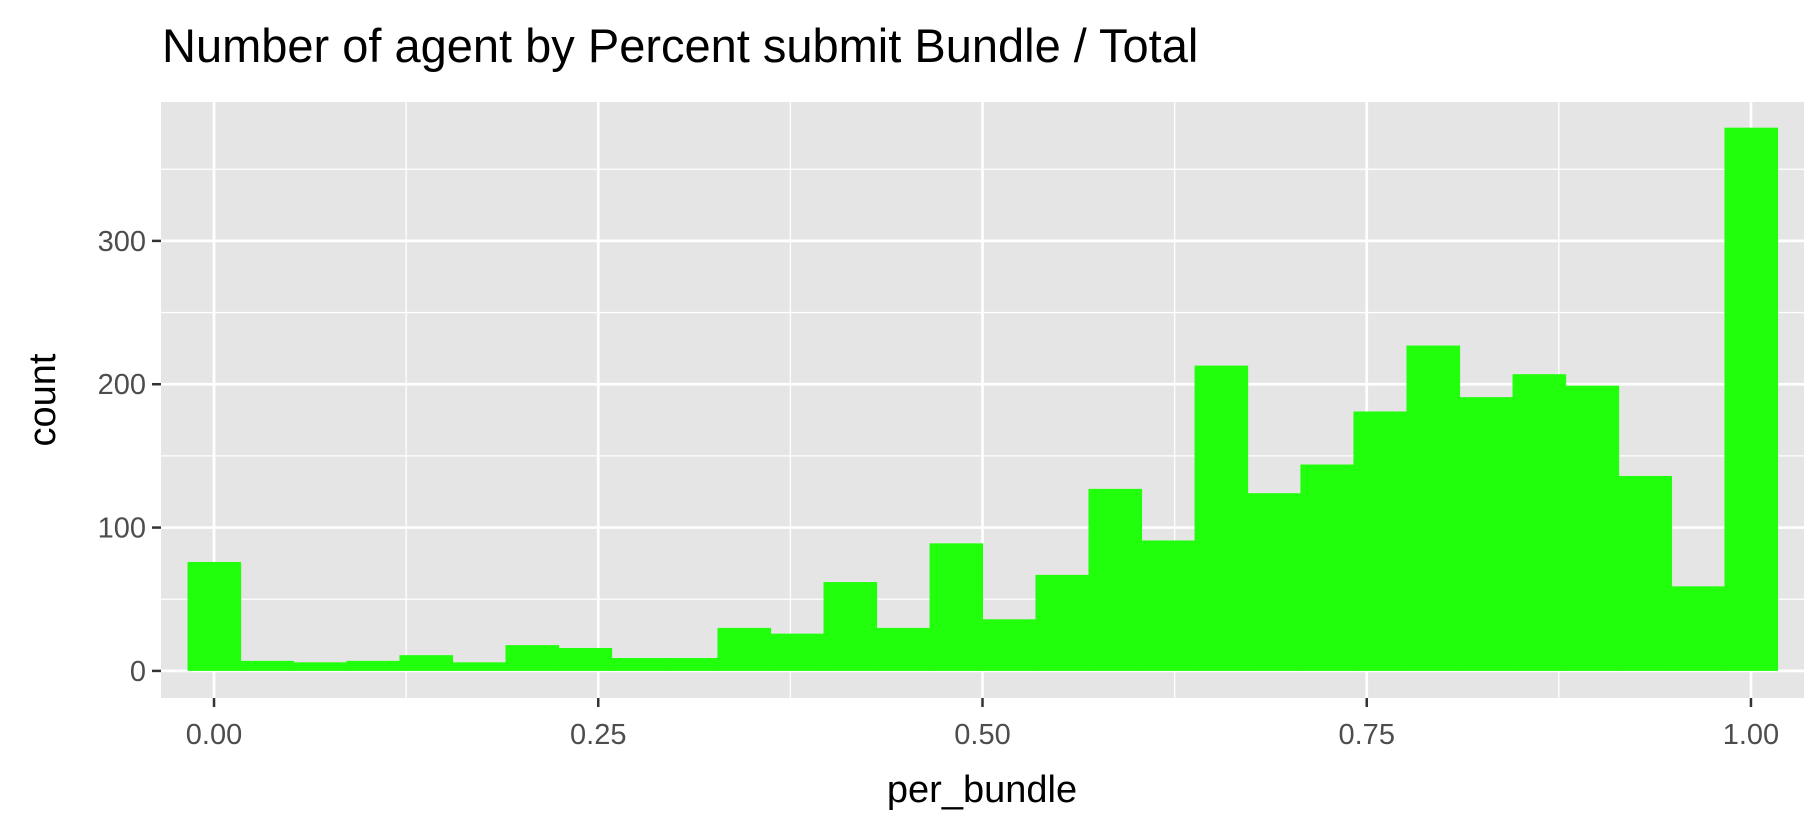 The image size is (1812, 829). I want to click on x-tick-label-1: 0.25, so click(598, 735).